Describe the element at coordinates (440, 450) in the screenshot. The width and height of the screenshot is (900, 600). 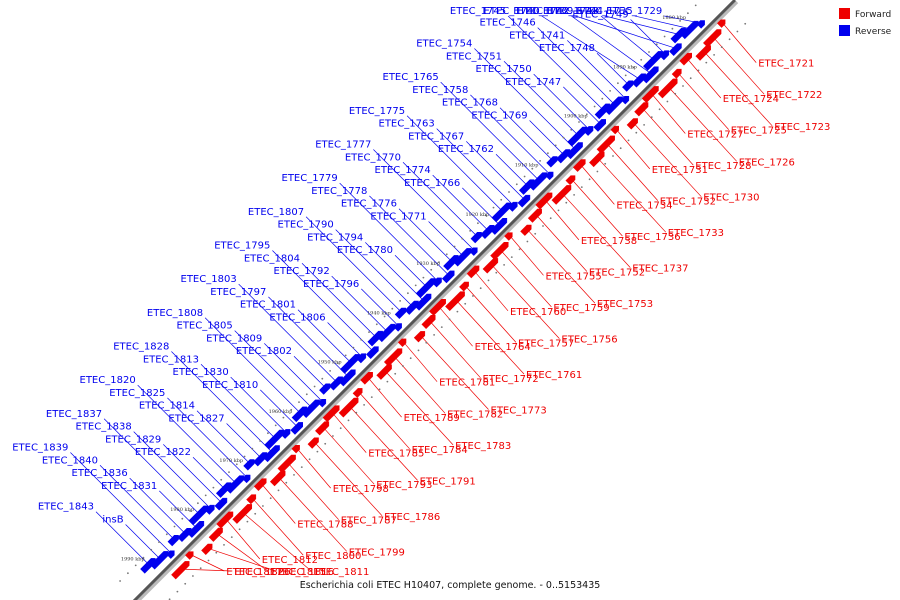
I see `gene-label: ETEC_1784` at that location.